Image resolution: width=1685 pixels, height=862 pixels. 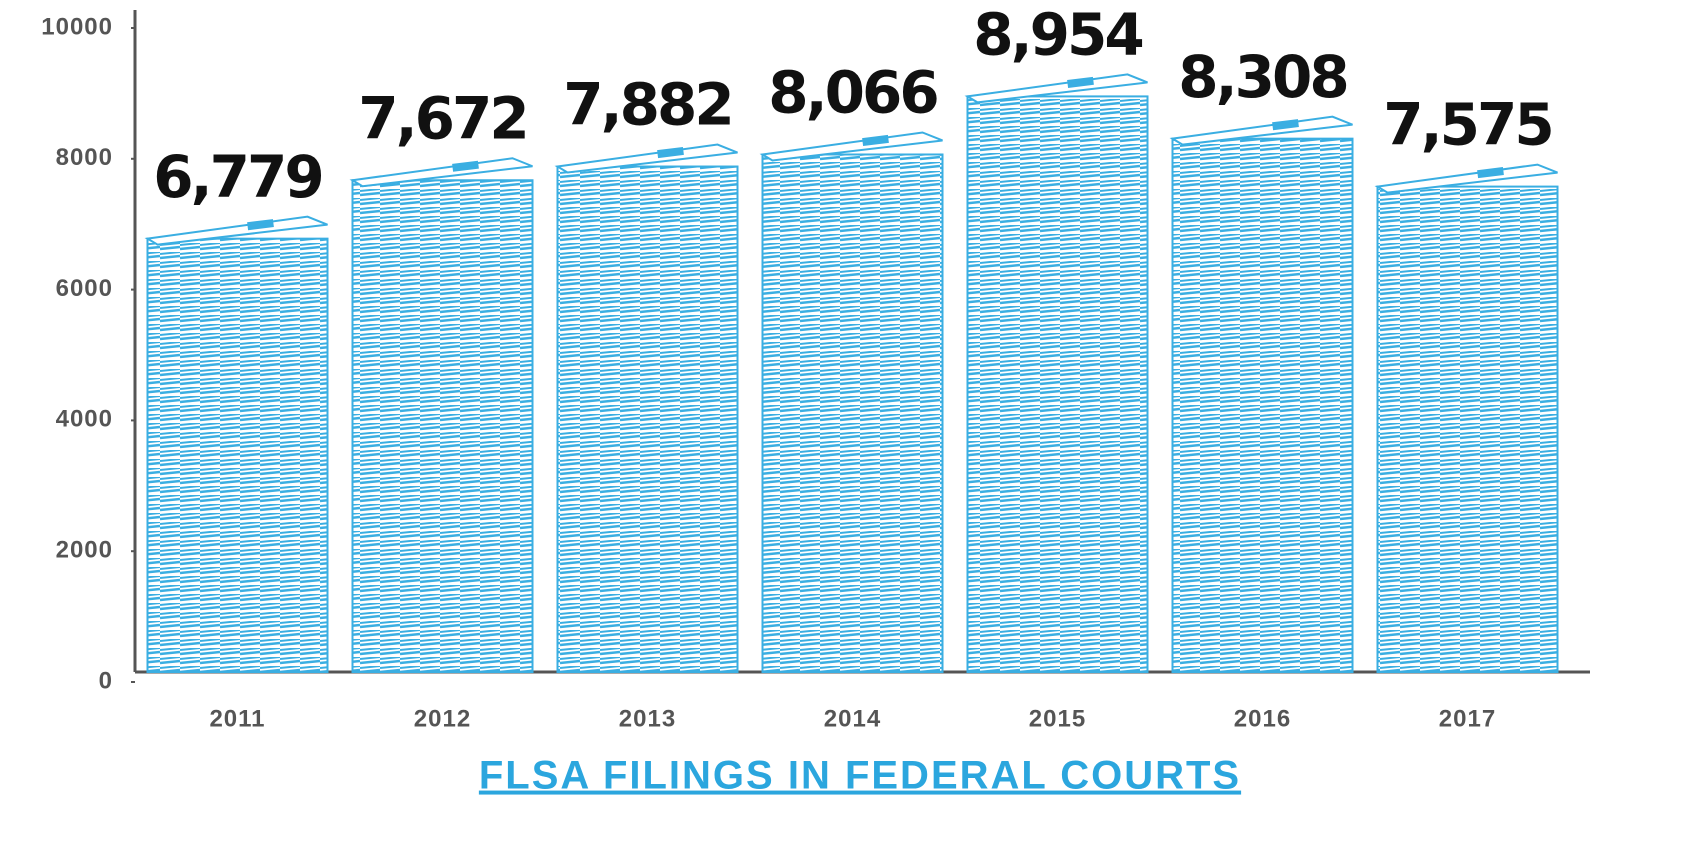 What do you see at coordinates (77, 26) in the screenshot?
I see `y-tick-label: 10000` at bounding box center [77, 26].